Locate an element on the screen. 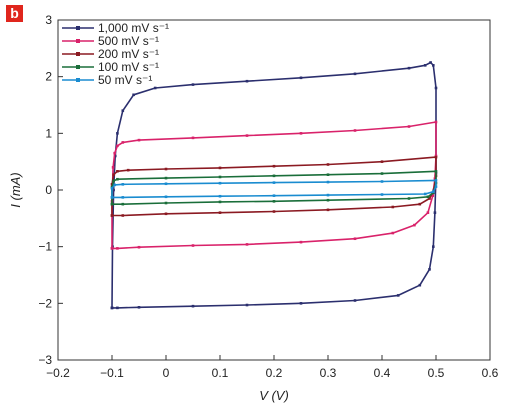  legend-label: 1,000 mV s⁻¹ is located at coordinates (133, 28).